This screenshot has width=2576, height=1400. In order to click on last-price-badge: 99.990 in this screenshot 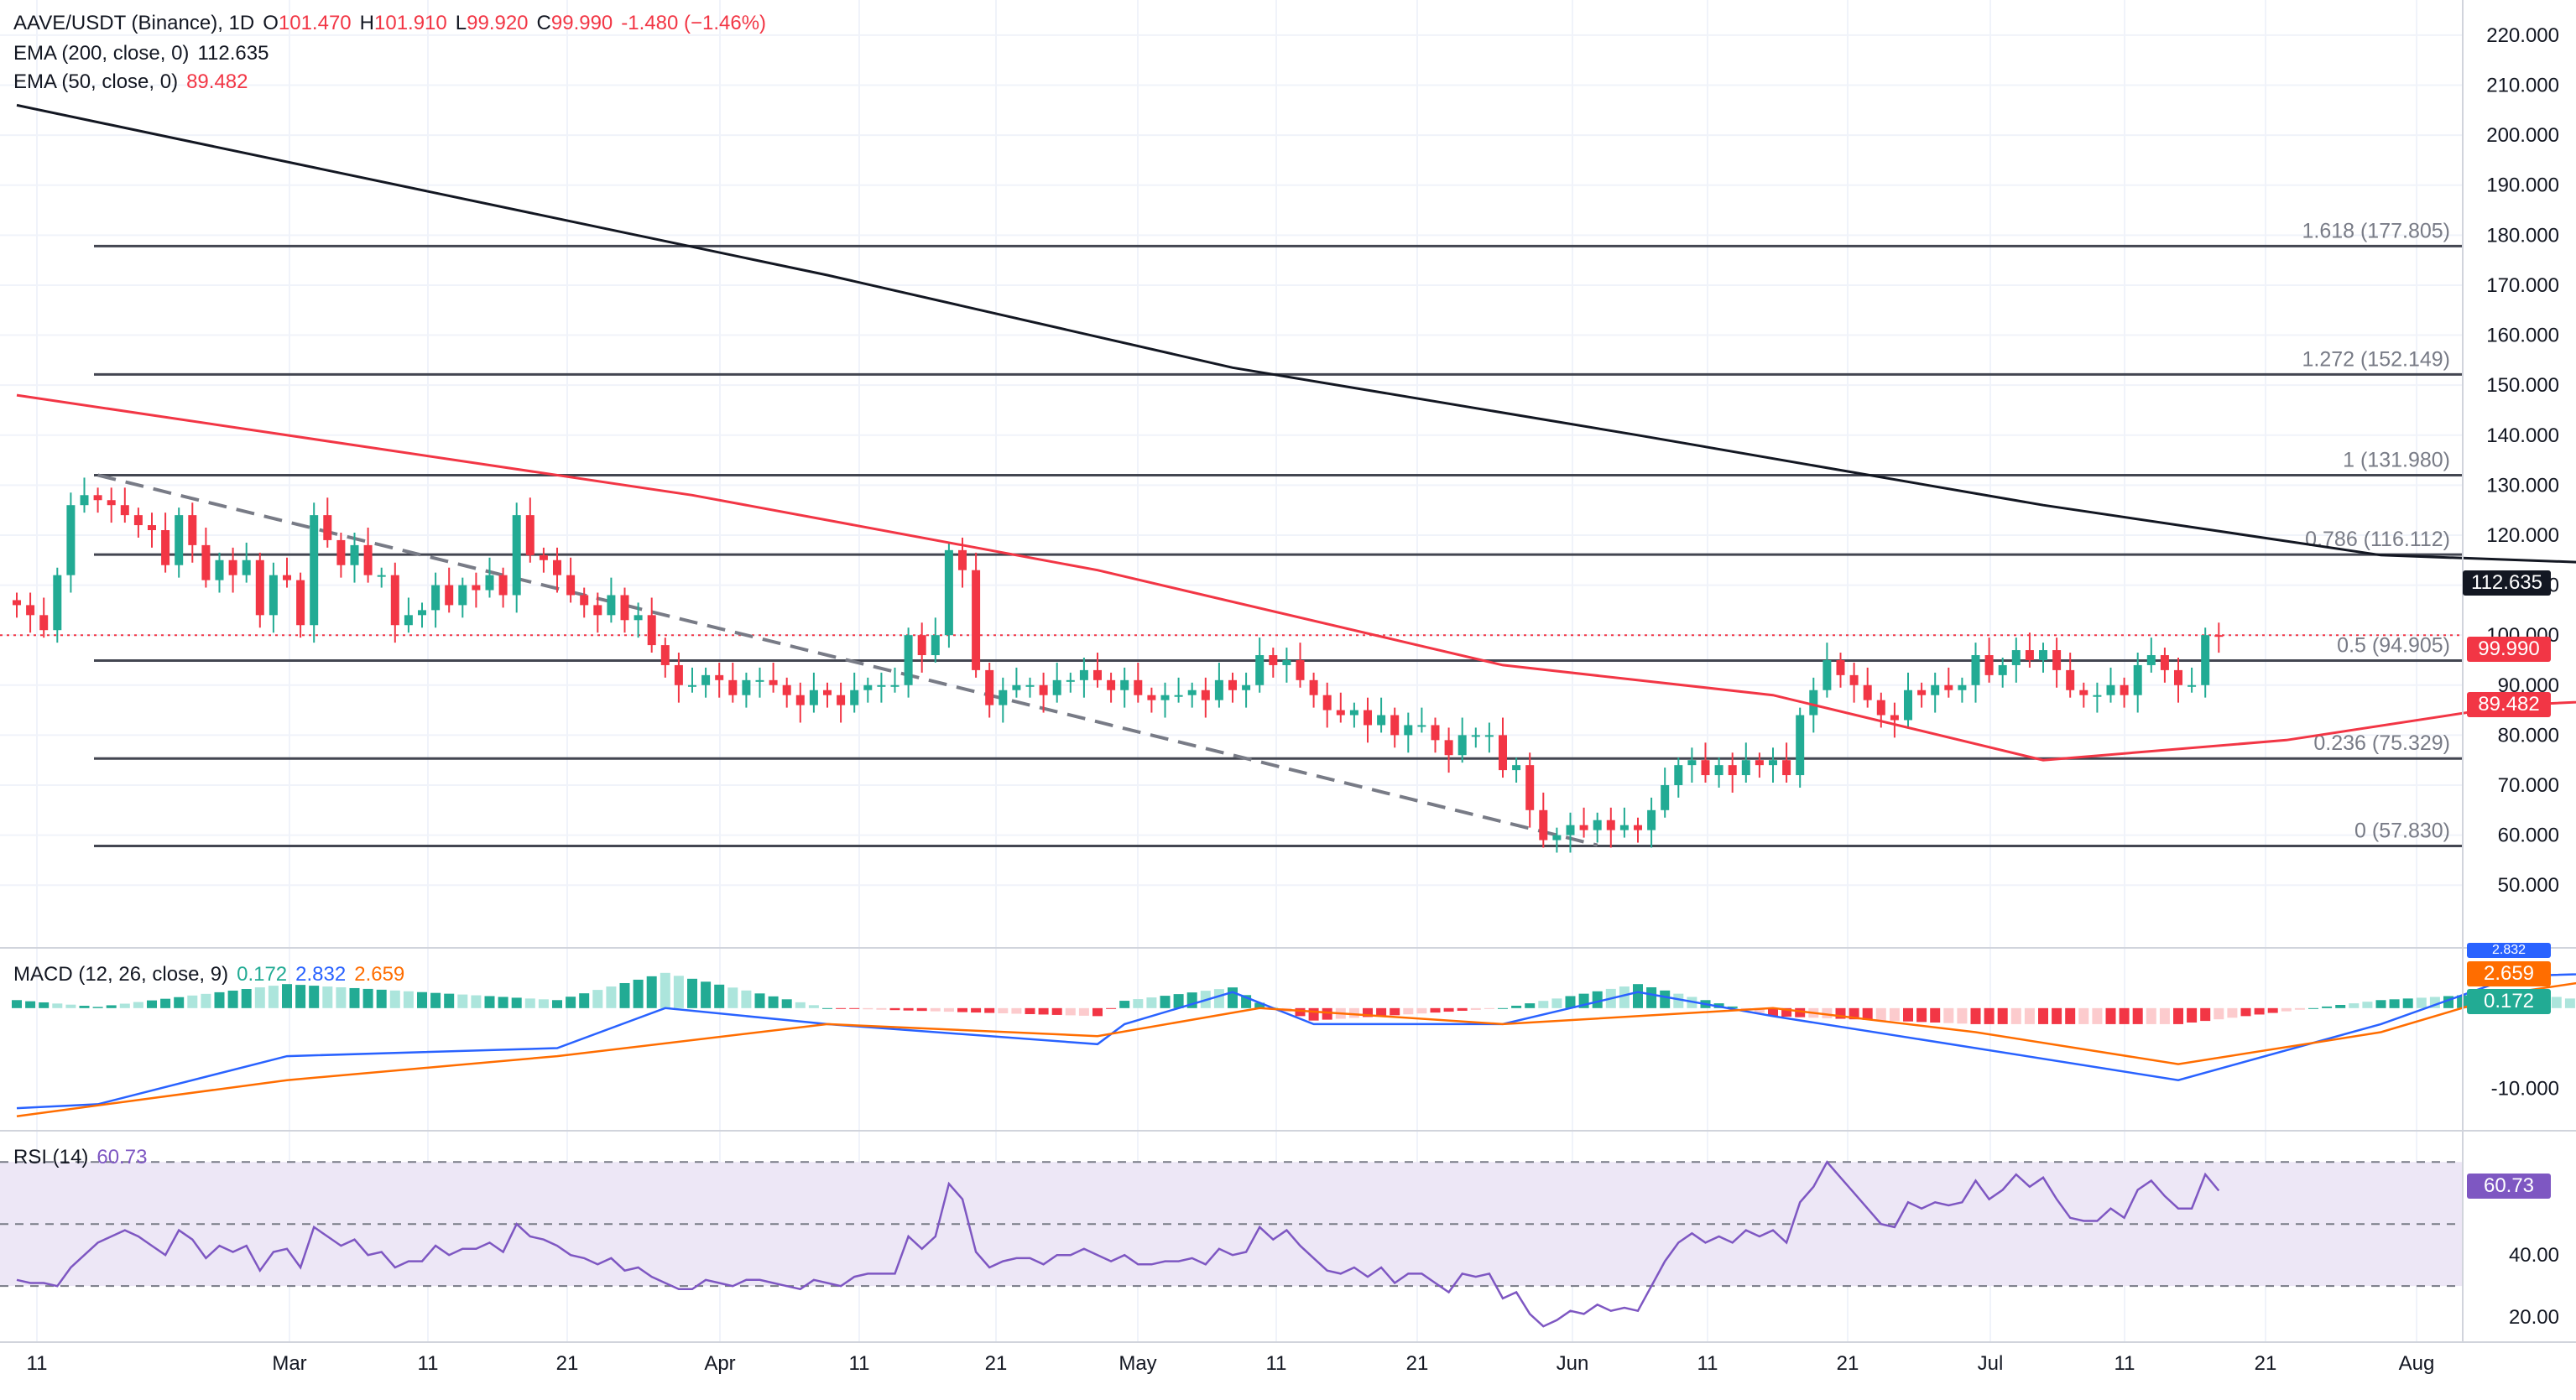, I will do `click(2509, 649)`.